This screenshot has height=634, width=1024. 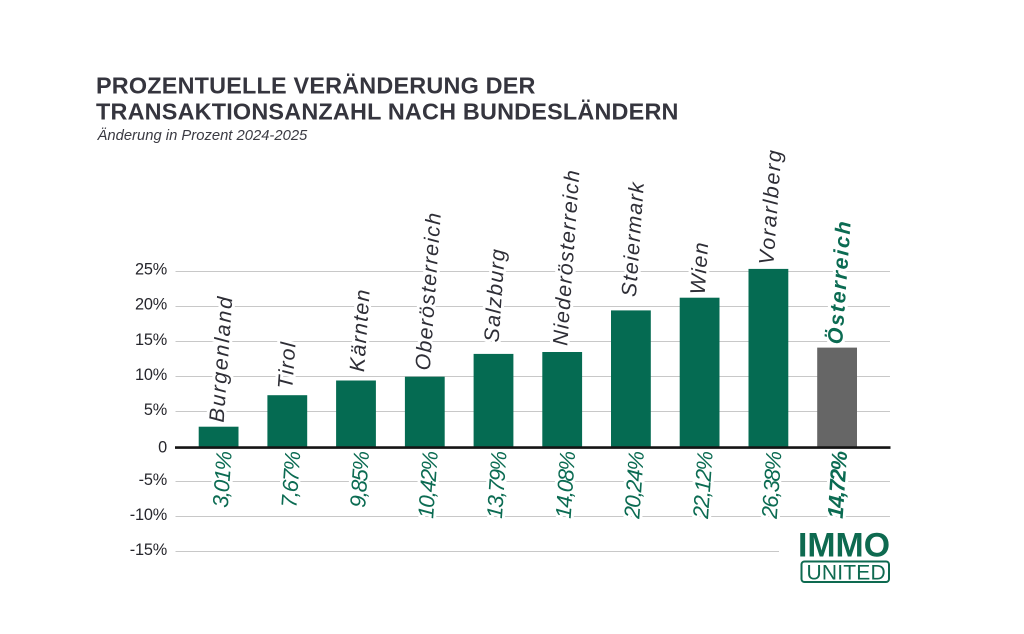 What do you see at coordinates (222, 480) in the screenshot?
I see `svg-text: 3,01%` at bounding box center [222, 480].